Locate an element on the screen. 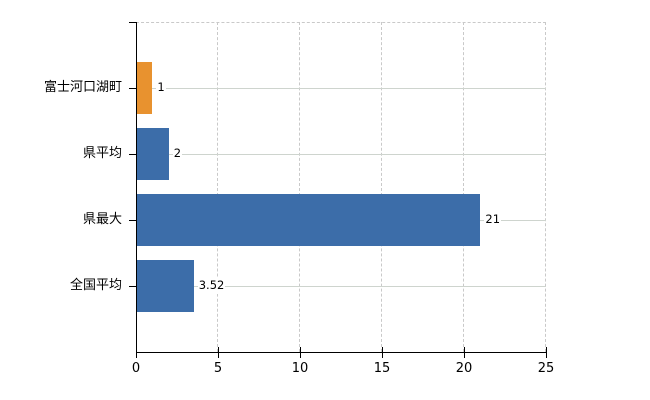 The image size is (650, 400). x-tick-label: 0 is located at coordinates (136, 368).